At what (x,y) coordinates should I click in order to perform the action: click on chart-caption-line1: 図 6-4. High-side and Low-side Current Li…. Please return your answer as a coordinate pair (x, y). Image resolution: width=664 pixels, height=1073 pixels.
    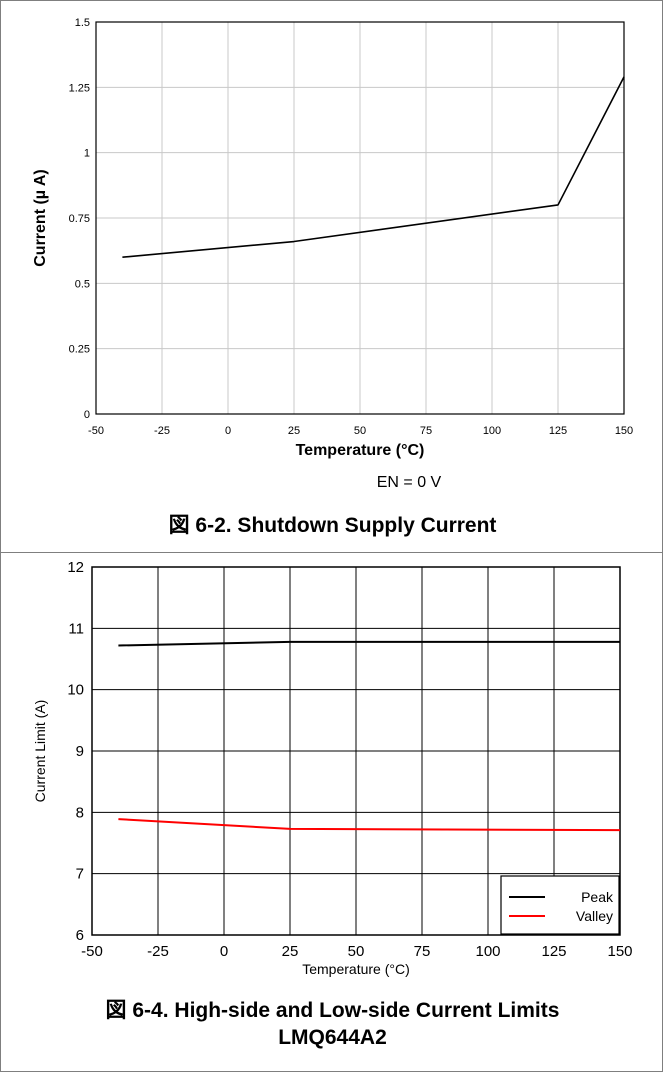
    Looking at the image, I should click on (332, 1010).